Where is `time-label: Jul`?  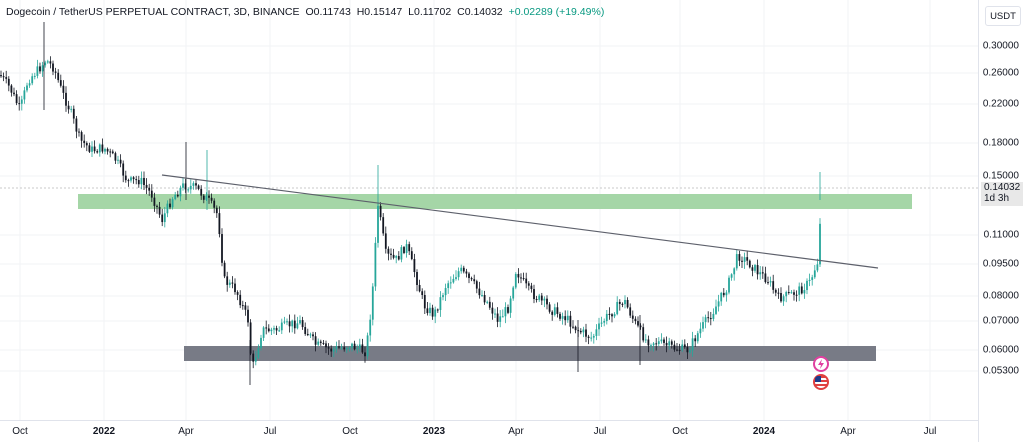 time-label: Jul is located at coordinates (930, 431).